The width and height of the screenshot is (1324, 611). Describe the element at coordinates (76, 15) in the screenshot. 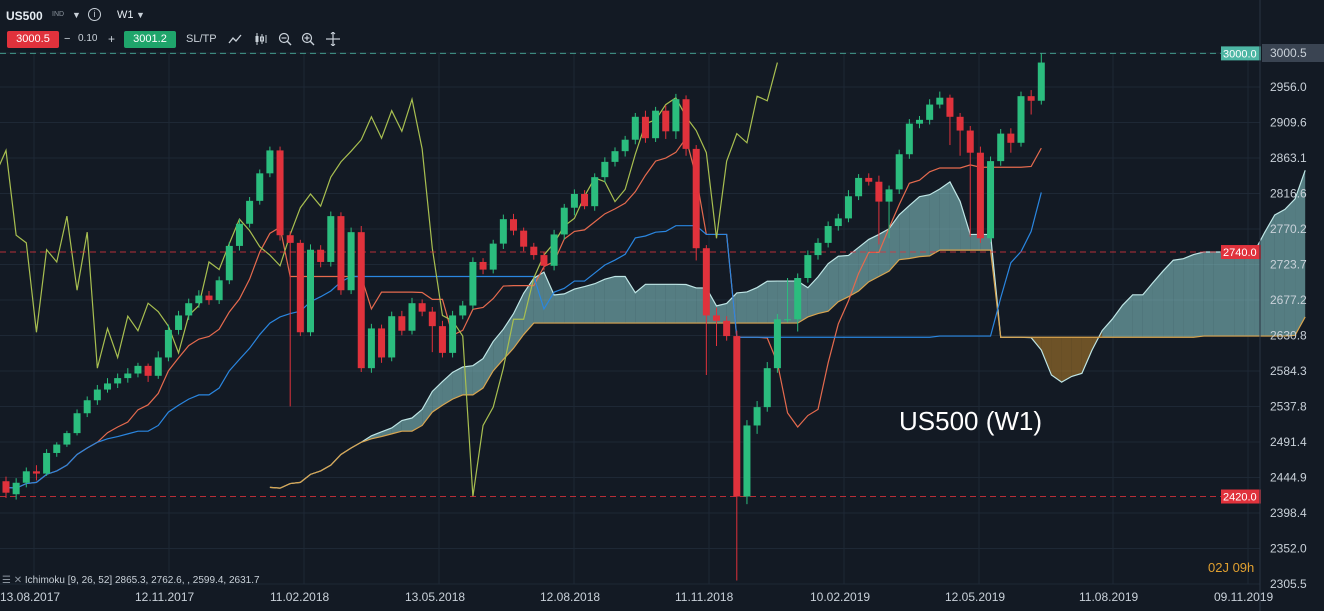

I see `symbol-dropdown-caret-icon: ▼` at that location.